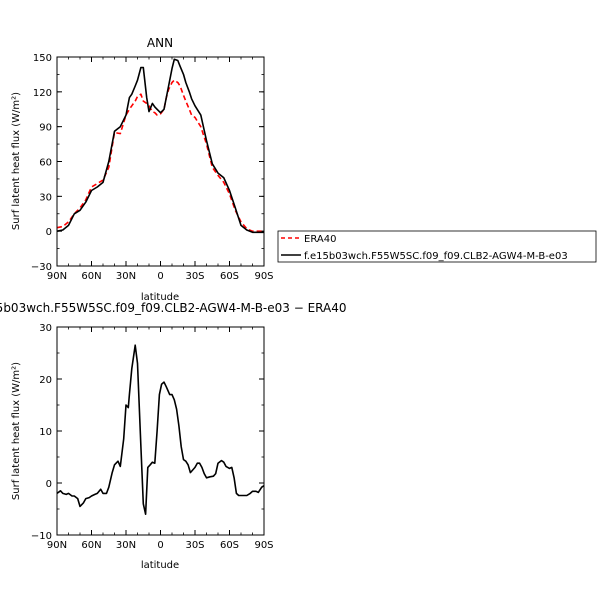 The width and height of the screenshot is (601, 602). I want to click on y-tick-label: −30, so click(41, 267).